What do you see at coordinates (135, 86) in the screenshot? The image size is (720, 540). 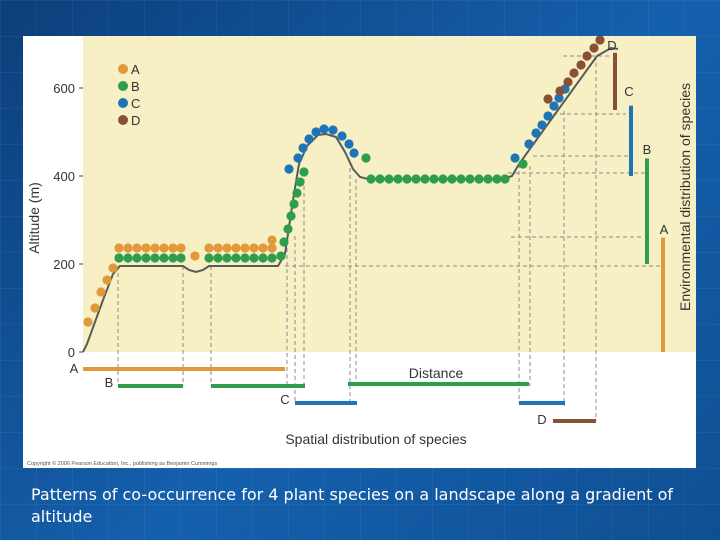 I see `legend-label-B: B` at bounding box center [135, 86].